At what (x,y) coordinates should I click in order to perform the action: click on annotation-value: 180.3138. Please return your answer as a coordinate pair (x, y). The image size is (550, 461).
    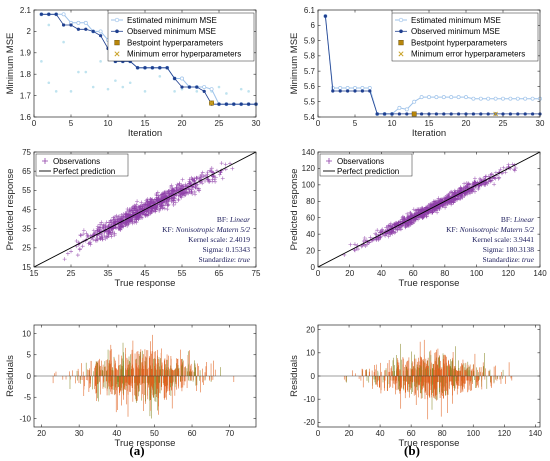
    Looking at the image, I should click on (520, 249).